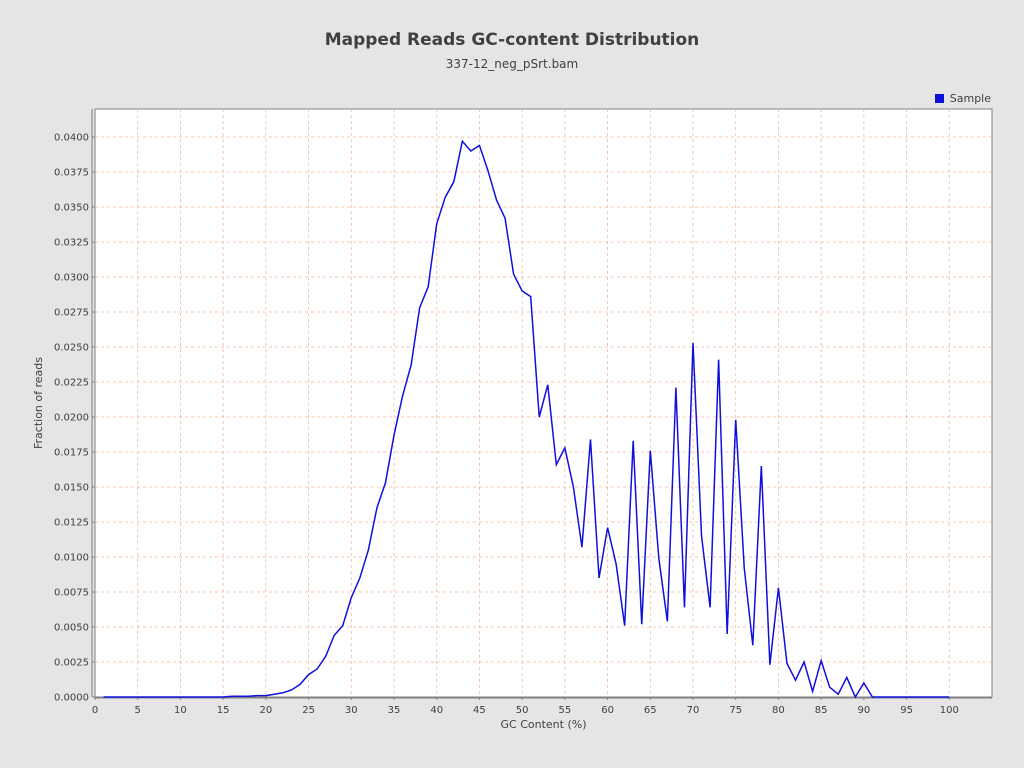 The image size is (1024, 768). What do you see at coordinates (394, 710) in the screenshot?
I see `x-tick-label: 35` at bounding box center [394, 710].